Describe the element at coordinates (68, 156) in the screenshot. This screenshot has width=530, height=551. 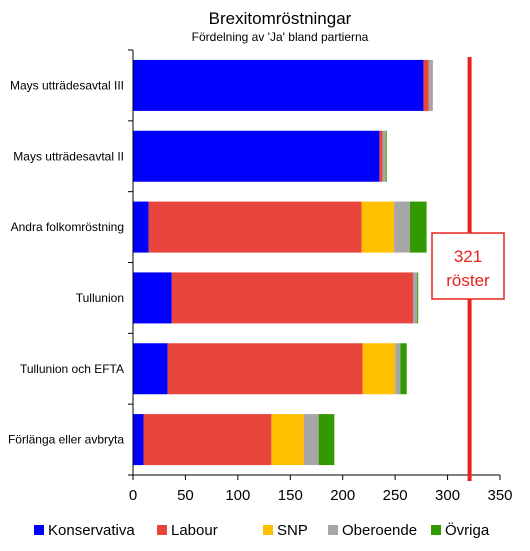
I see `category-label: Mays utträdesavtal II` at that location.